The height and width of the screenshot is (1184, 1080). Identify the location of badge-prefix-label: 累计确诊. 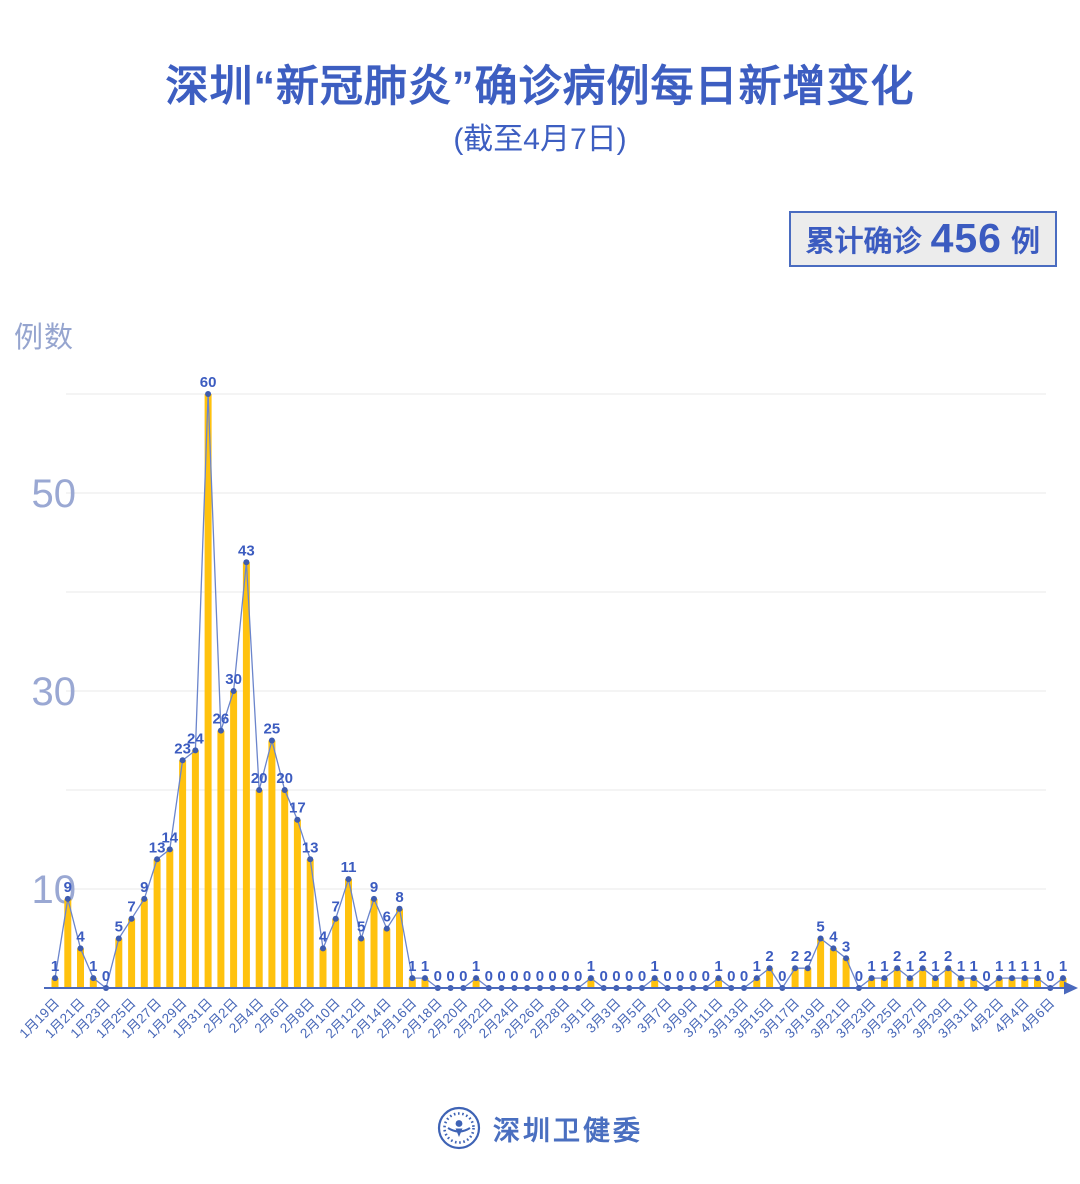
(863, 242).